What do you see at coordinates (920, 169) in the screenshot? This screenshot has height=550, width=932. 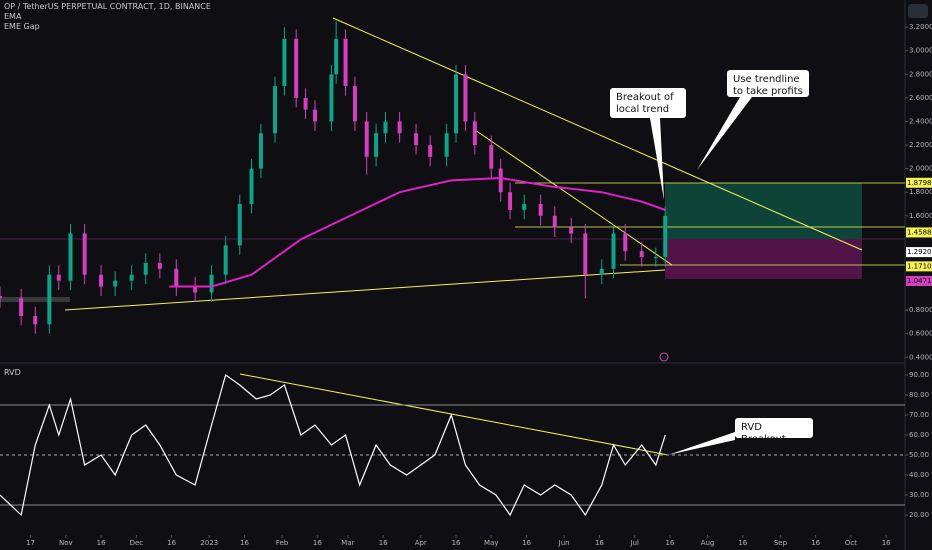 I see `y-tick-label: 2.0000` at bounding box center [920, 169].